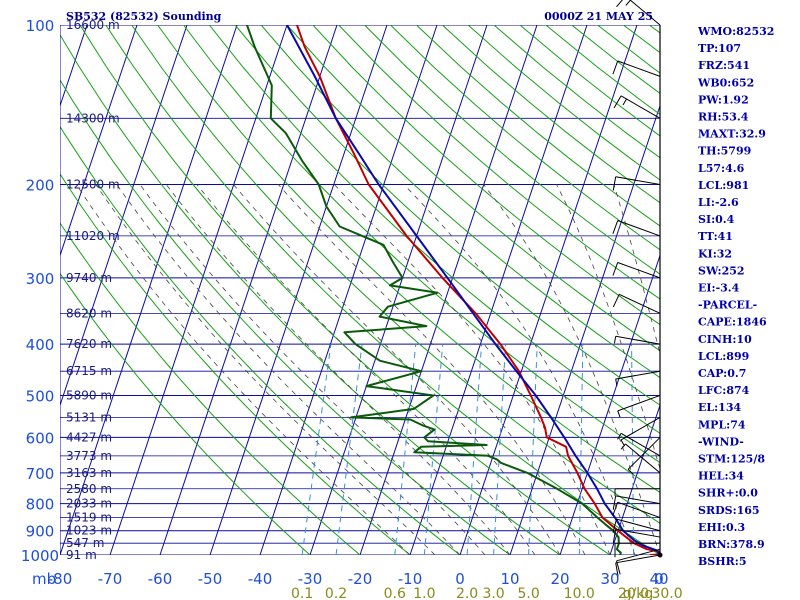 The image size is (800, 600). What do you see at coordinates (467, 593) in the screenshot?
I see `mixing-ratio-tick-label: 2.0` at bounding box center [467, 593].